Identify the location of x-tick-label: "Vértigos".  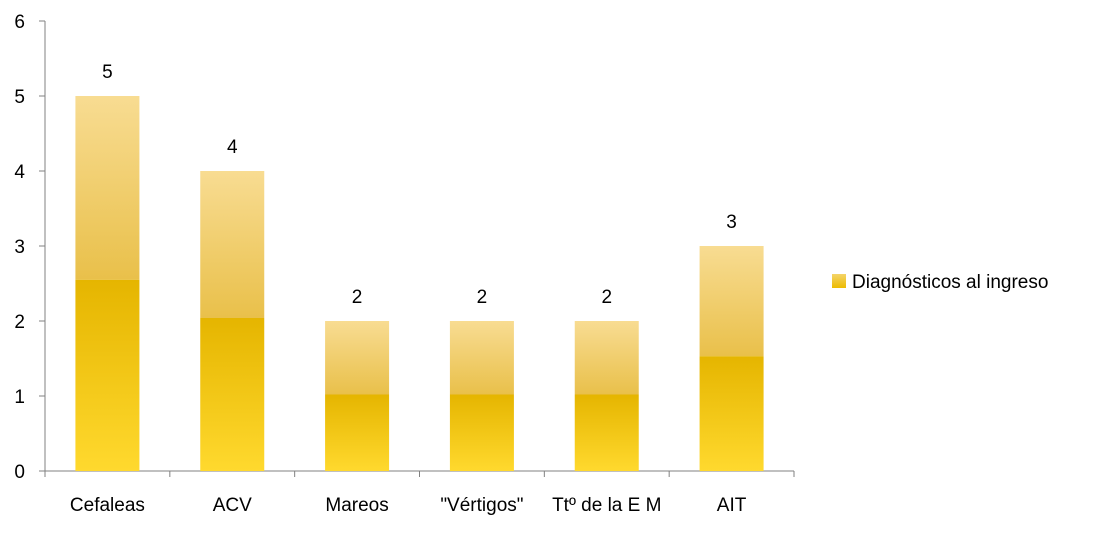
(481, 505).